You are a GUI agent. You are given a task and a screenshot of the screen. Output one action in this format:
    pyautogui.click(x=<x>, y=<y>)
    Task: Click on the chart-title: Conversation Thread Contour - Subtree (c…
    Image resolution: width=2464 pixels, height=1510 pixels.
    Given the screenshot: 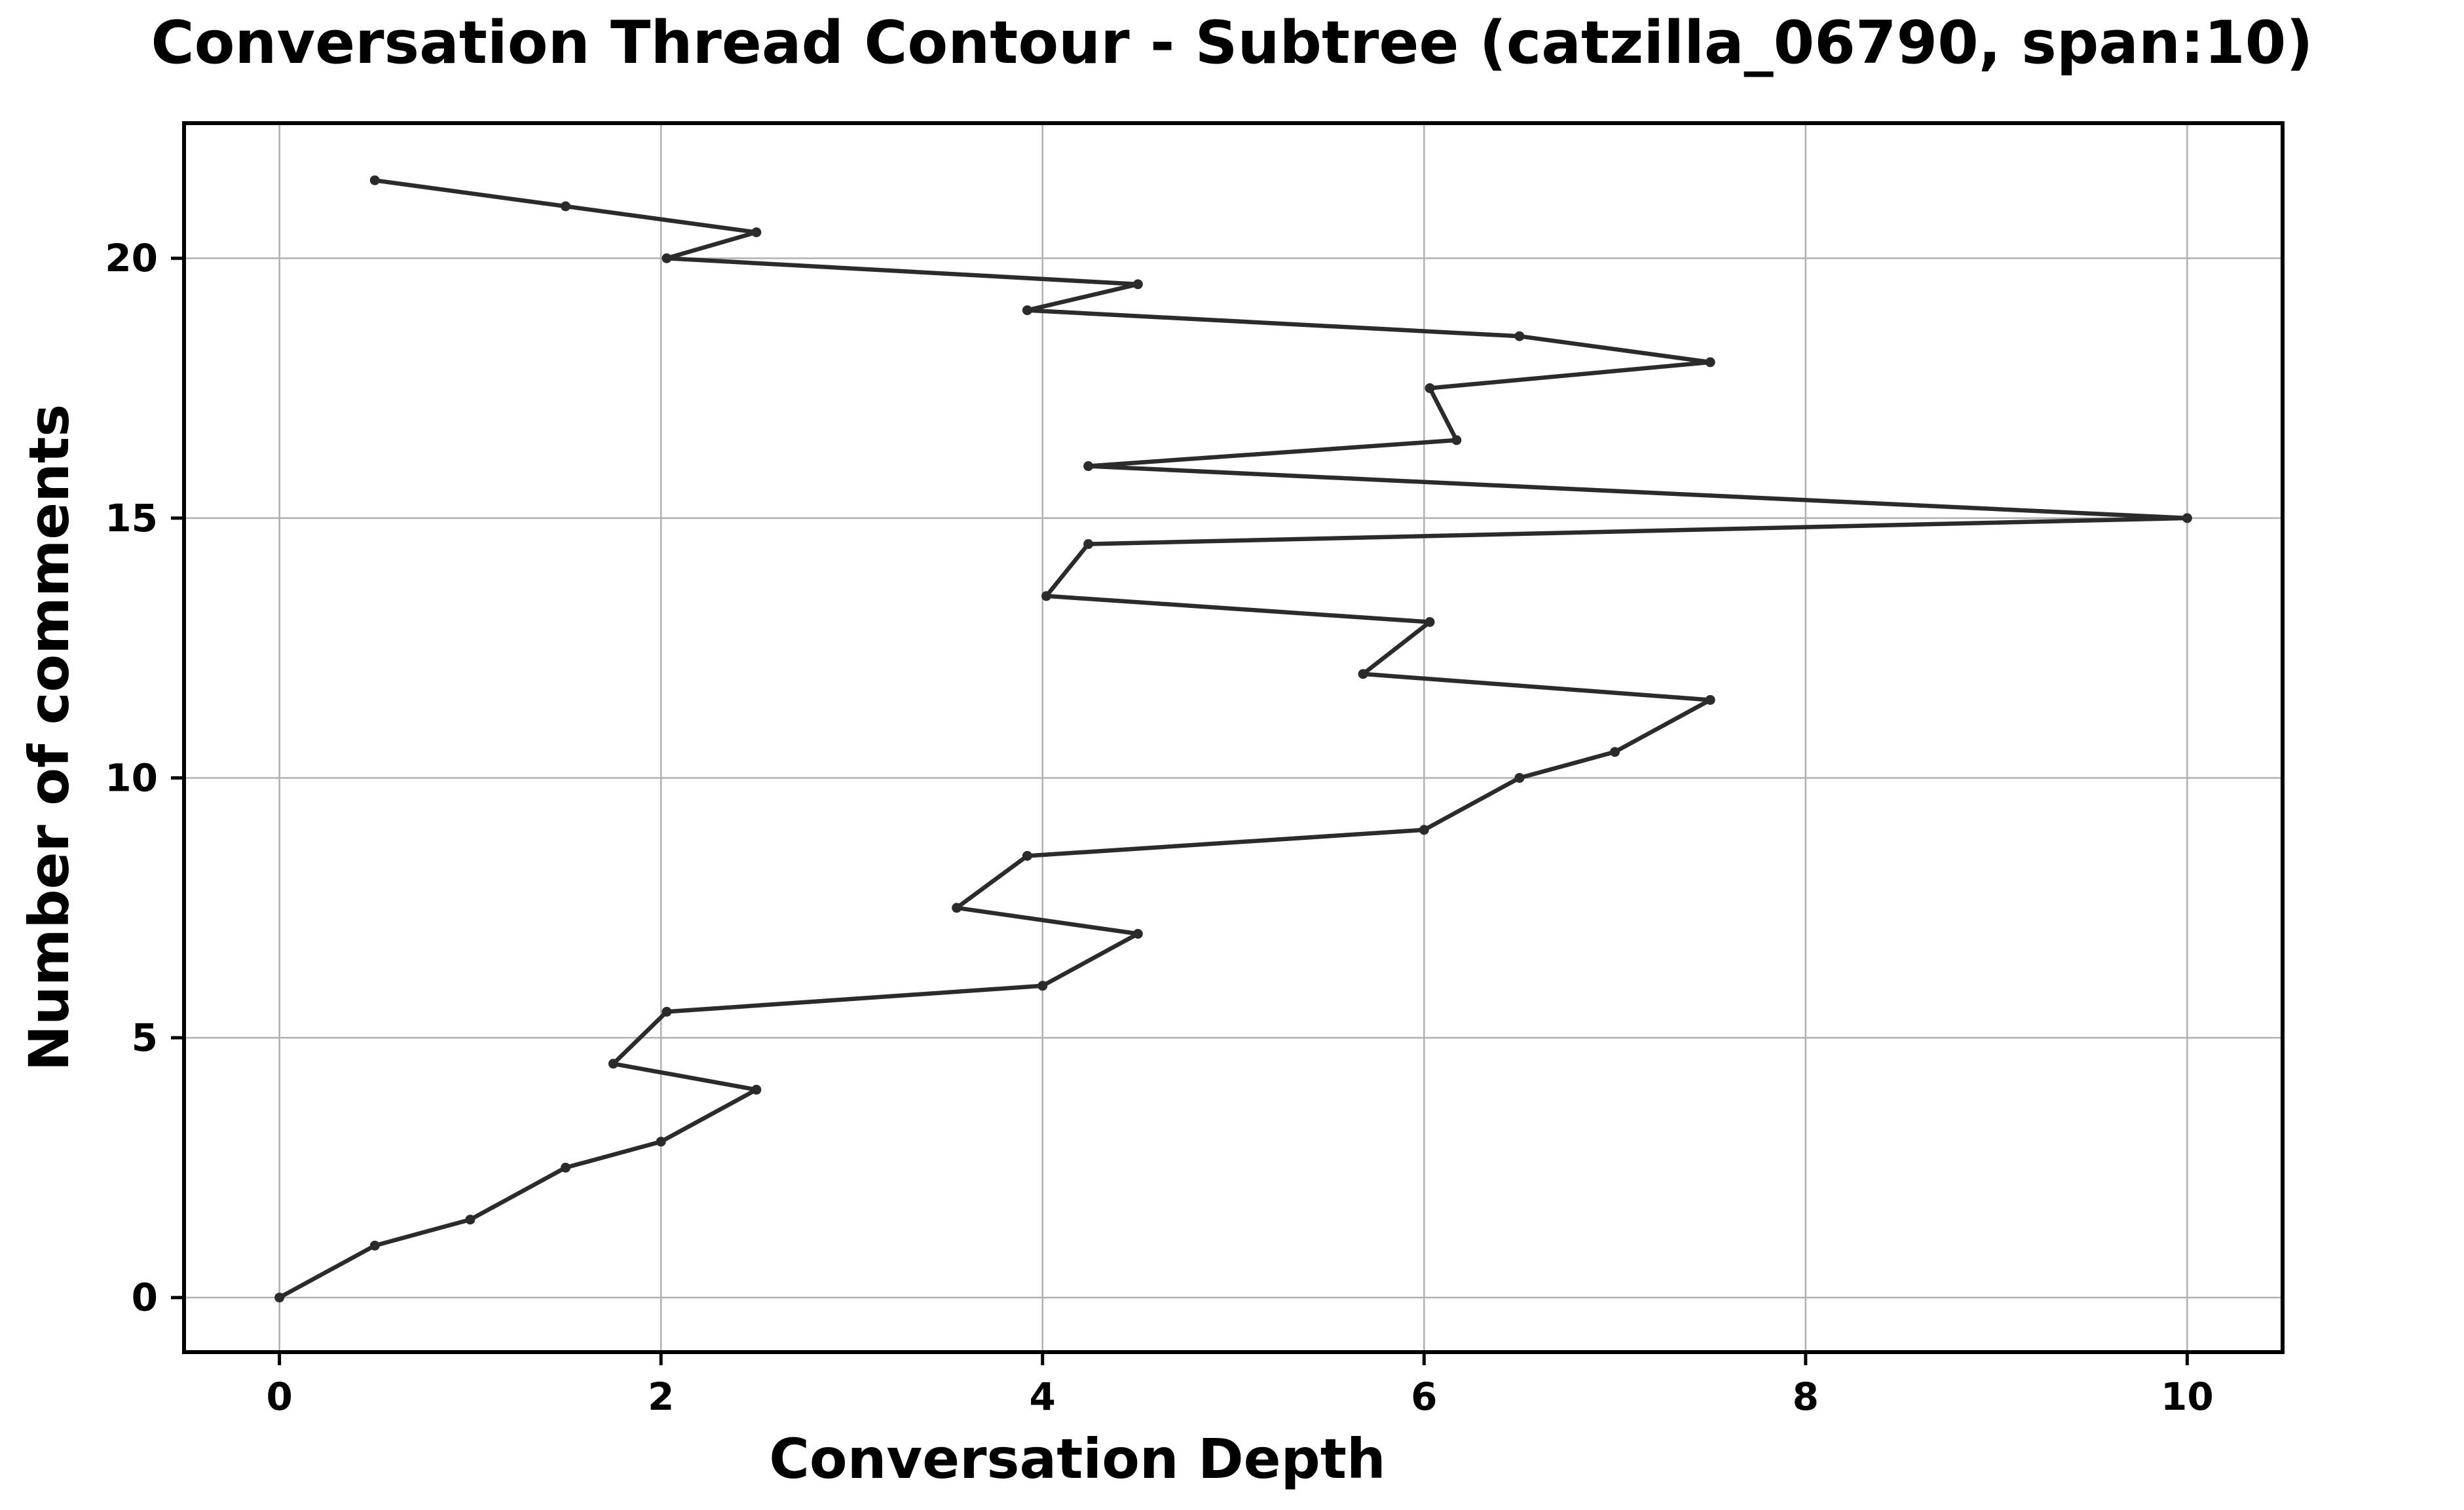 What is the action you would take?
    pyautogui.click(x=1232, y=43)
    